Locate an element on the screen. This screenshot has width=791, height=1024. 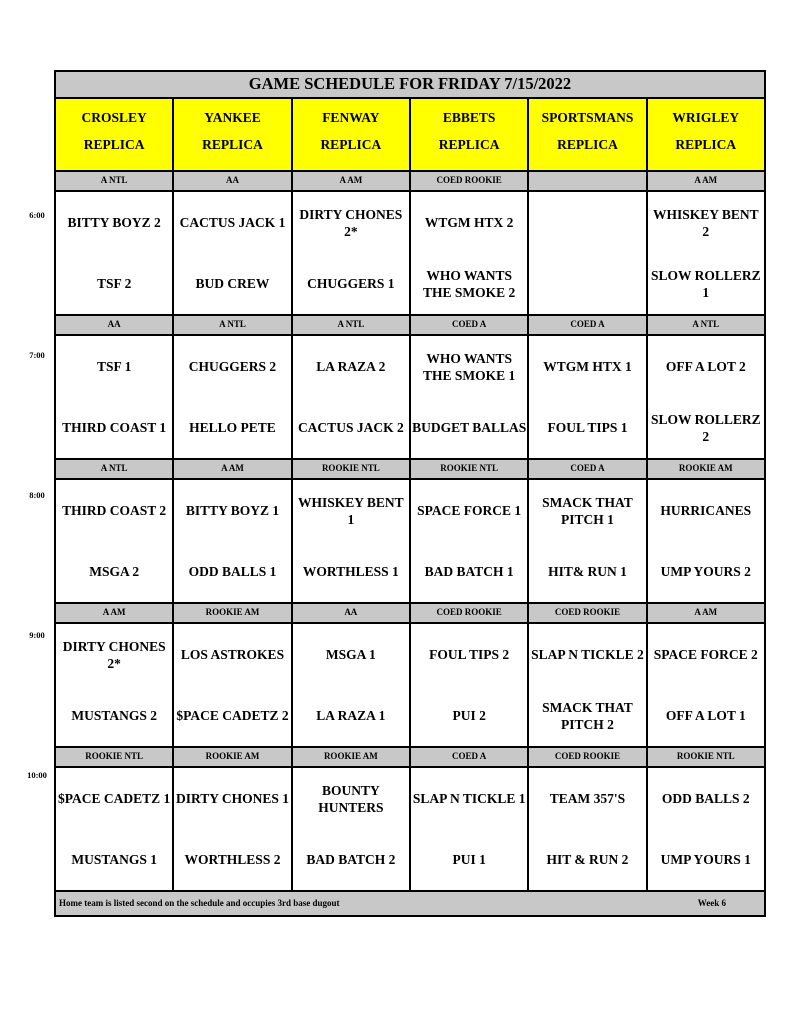
home-team: TSF 2 is located at coordinates (114, 283).